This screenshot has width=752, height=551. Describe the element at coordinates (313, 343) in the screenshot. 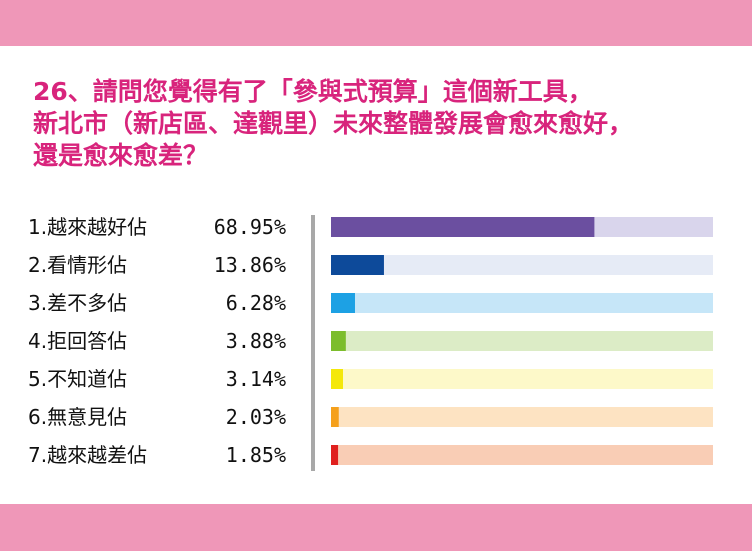

I see `axis-line` at that location.